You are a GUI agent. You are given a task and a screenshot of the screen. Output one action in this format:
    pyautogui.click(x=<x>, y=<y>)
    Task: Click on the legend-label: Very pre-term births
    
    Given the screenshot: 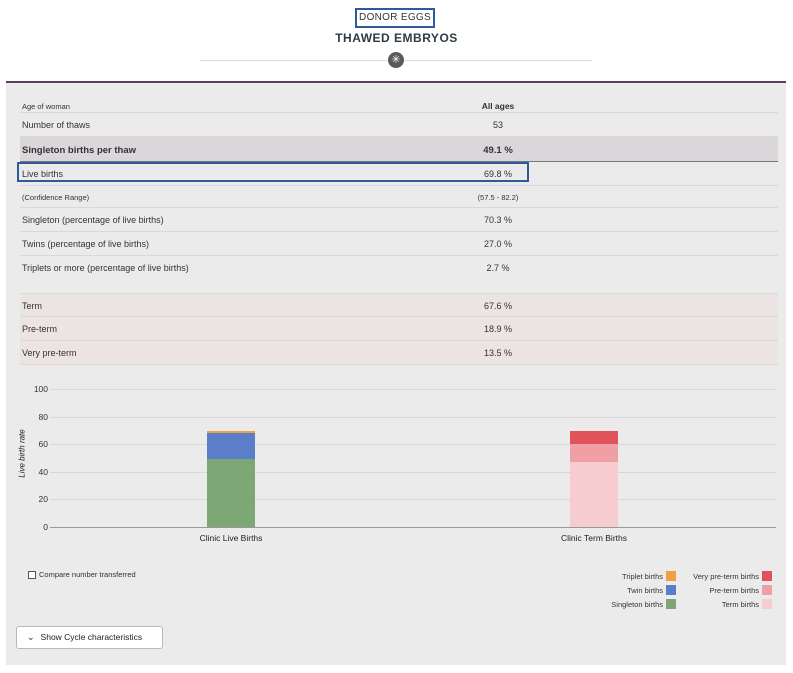 What is the action you would take?
    pyautogui.click(x=726, y=576)
    